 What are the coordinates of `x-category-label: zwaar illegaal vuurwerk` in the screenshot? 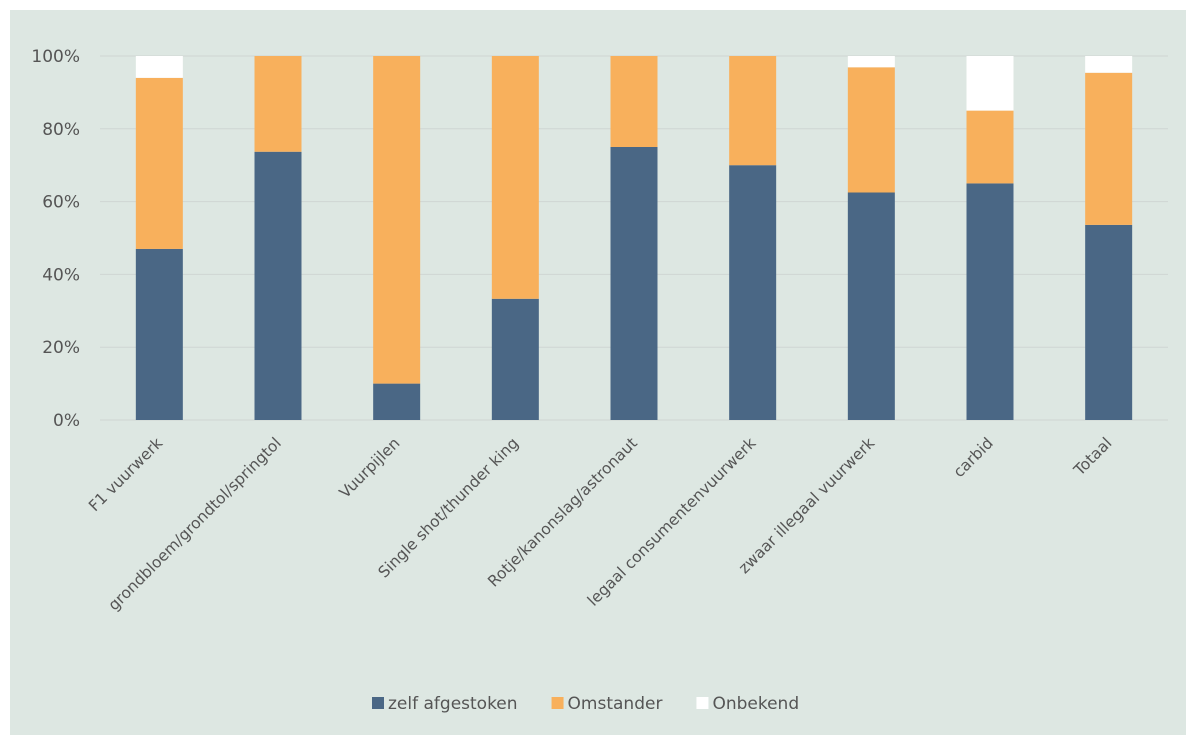 It's located at (806, 505).